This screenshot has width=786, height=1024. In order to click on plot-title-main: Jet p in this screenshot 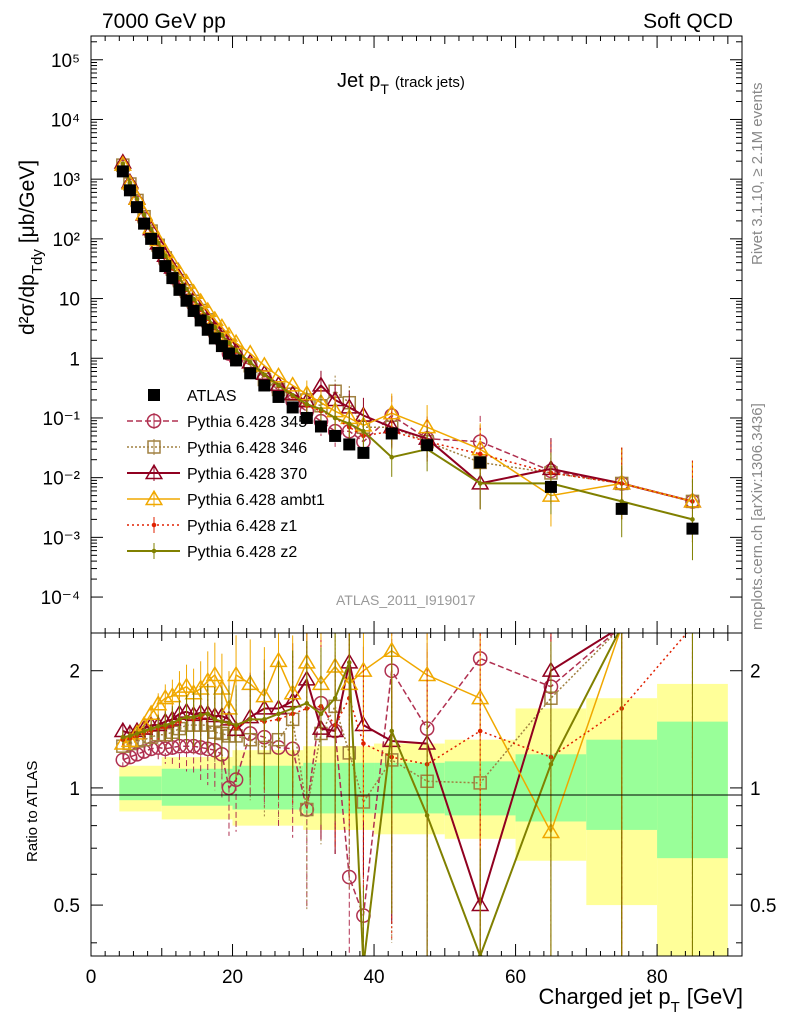, I will do `click(358, 81)`.